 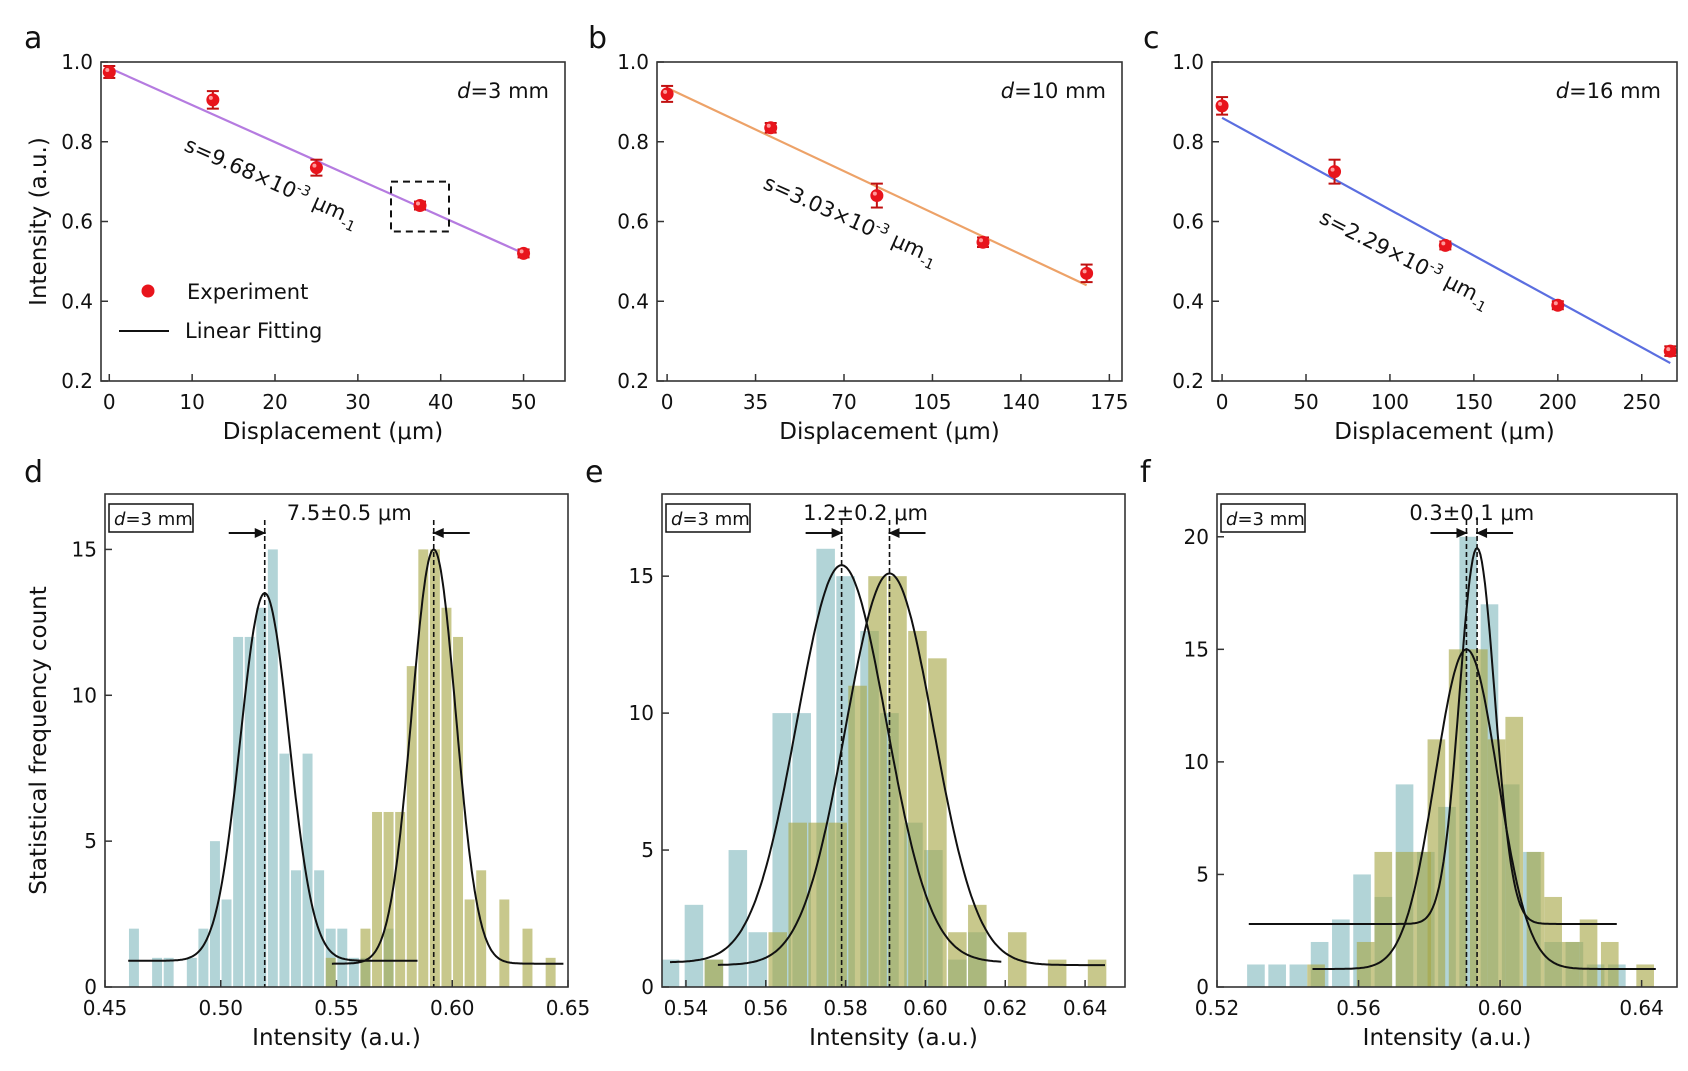 What do you see at coordinates (1188, 381) in the screenshot?
I see `y-tick-label: 0.2` at bounding box center [1188, 381].